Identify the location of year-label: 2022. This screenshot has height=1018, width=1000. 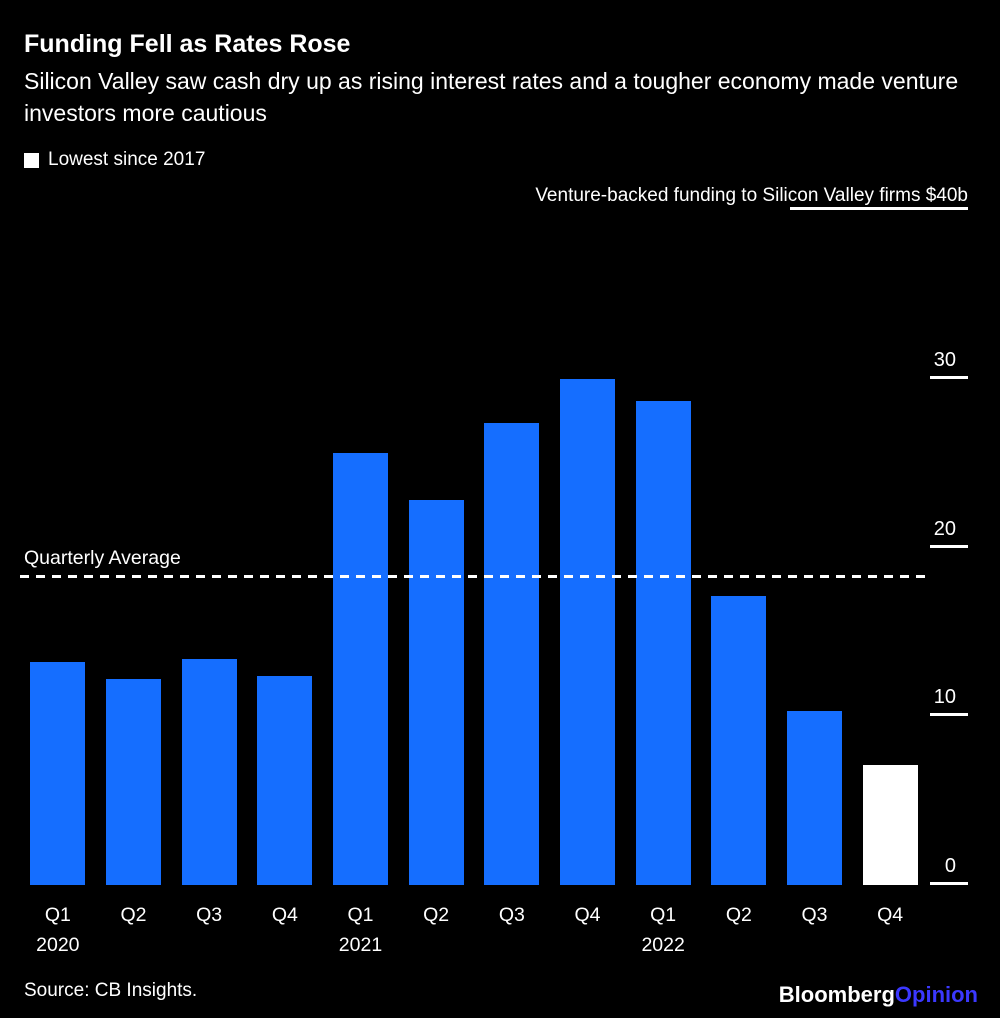
(663, 945).